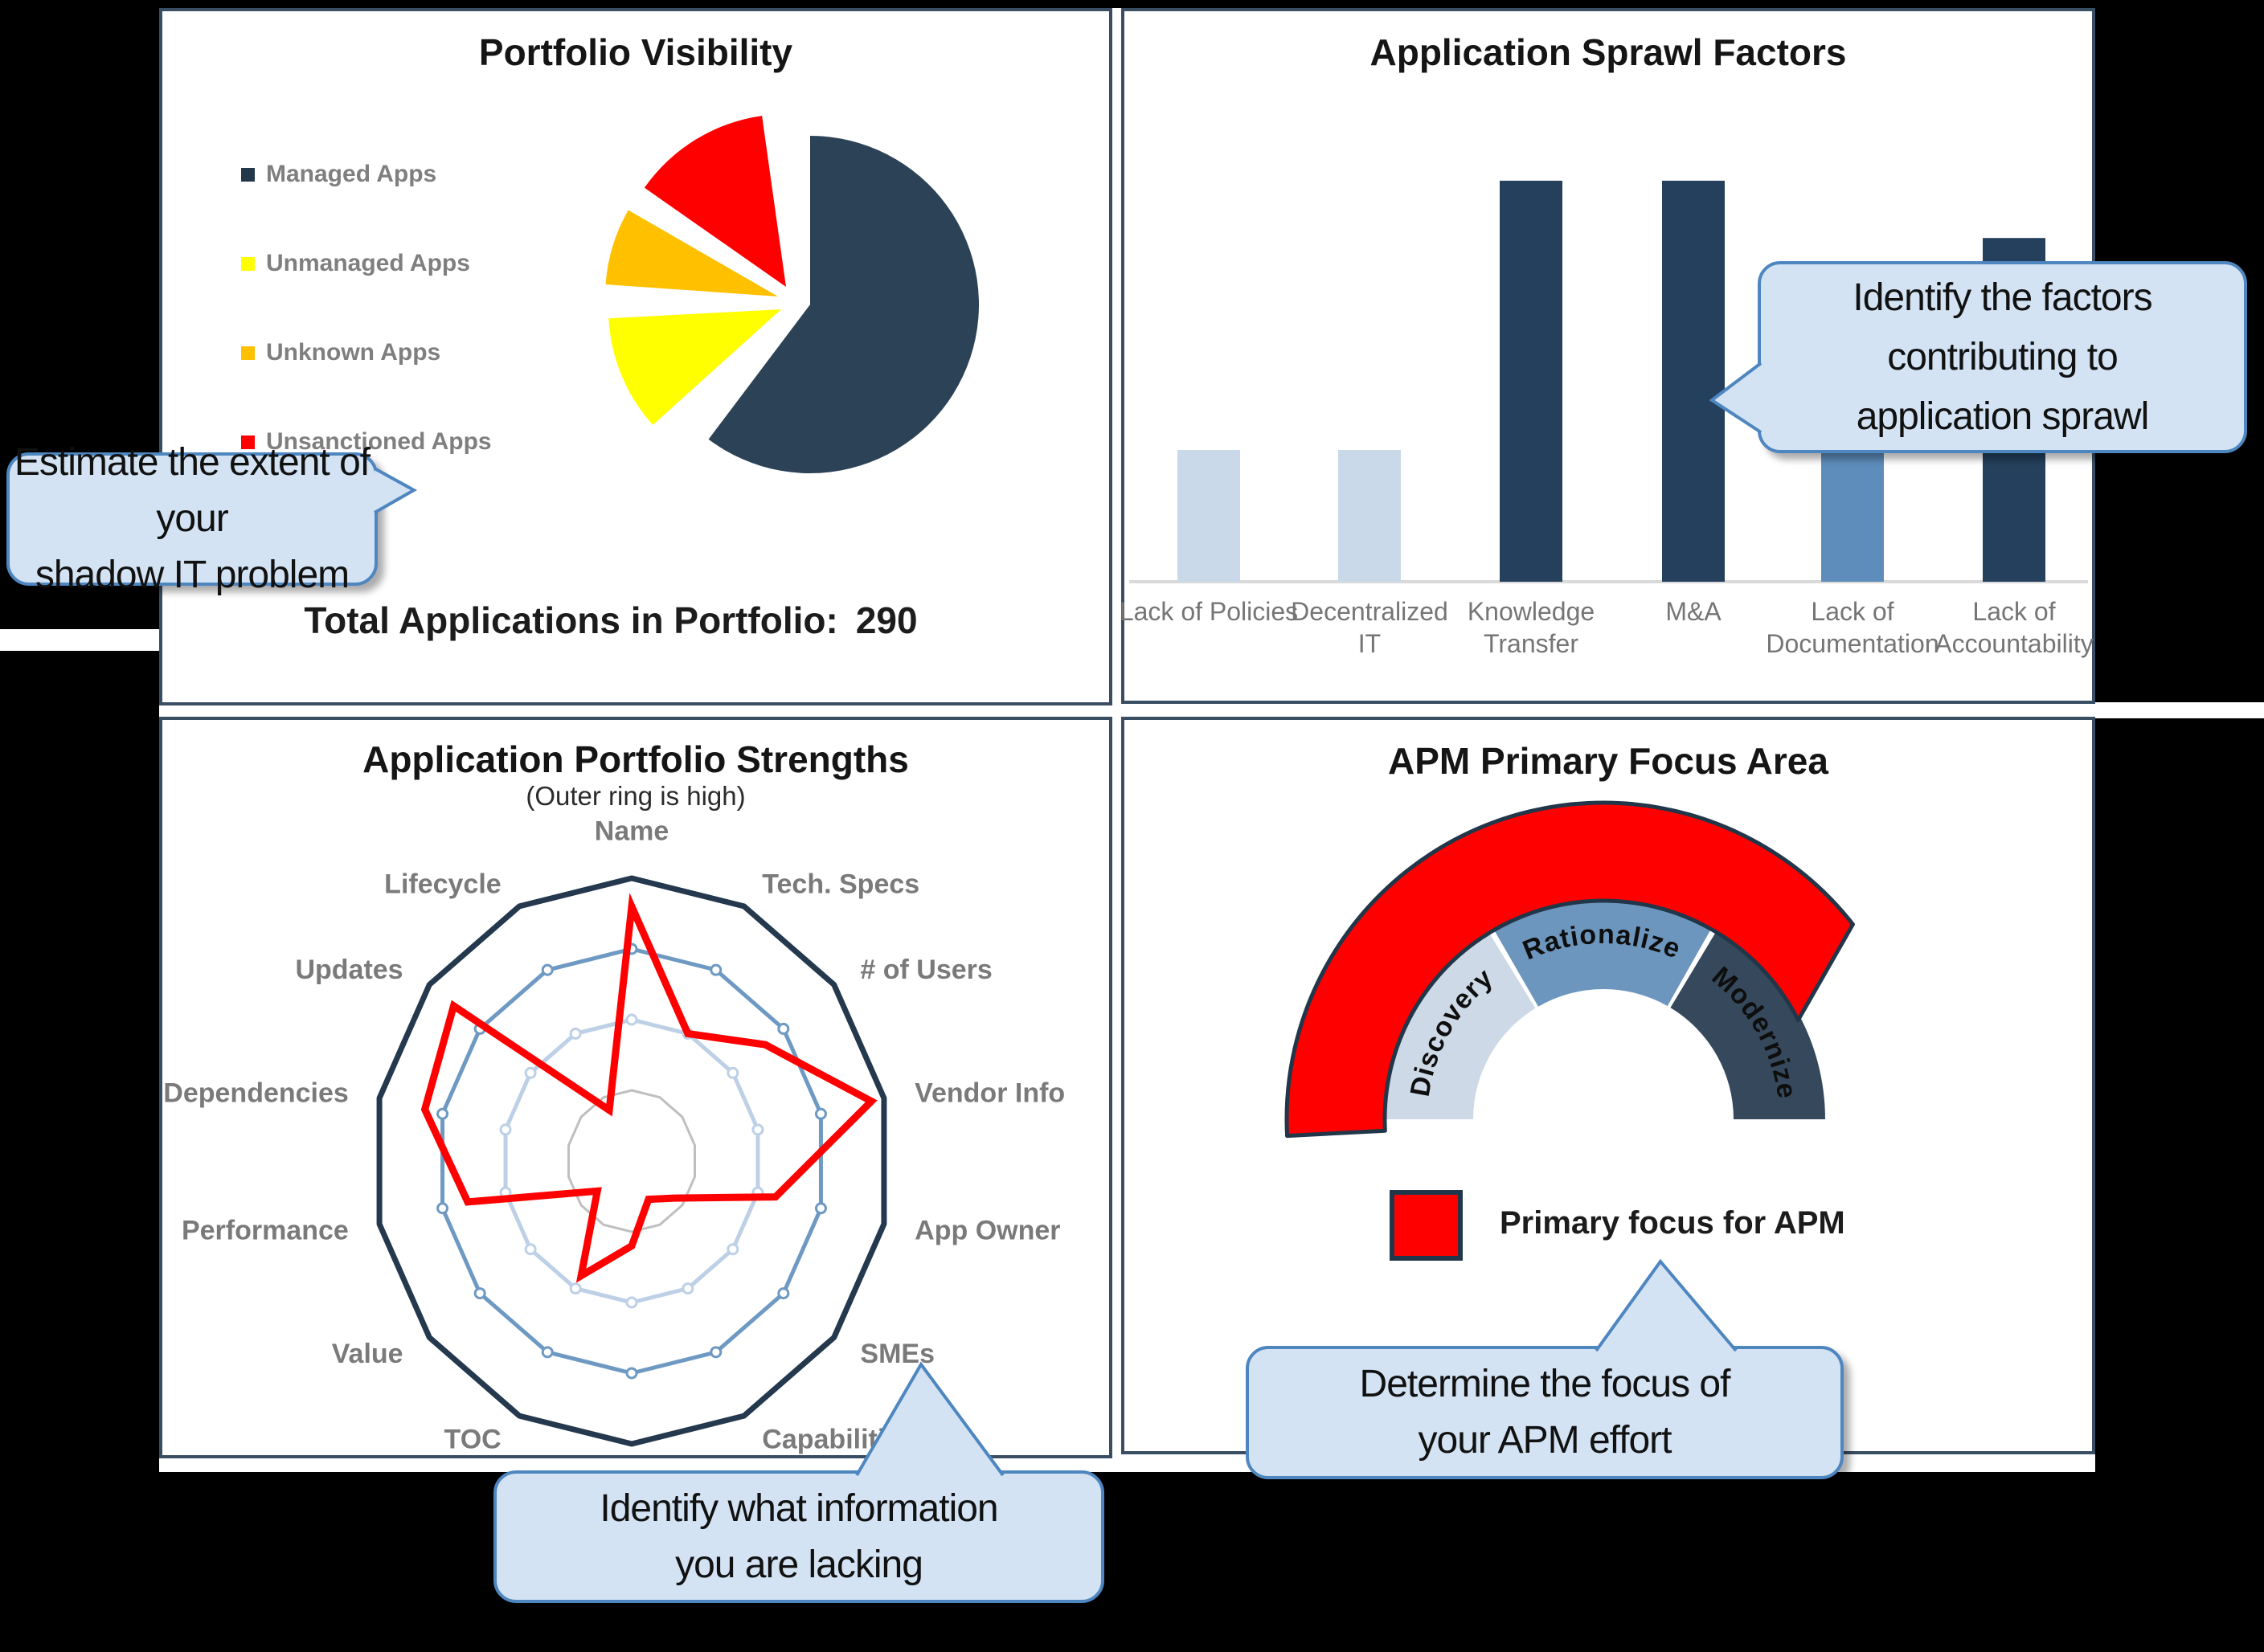 The image size is (2264, 1652). Describe the element at coordinates (1672, 1223) in the screenshot. I see `primary-focus-legend-label: Primary focus for APM` at that location.